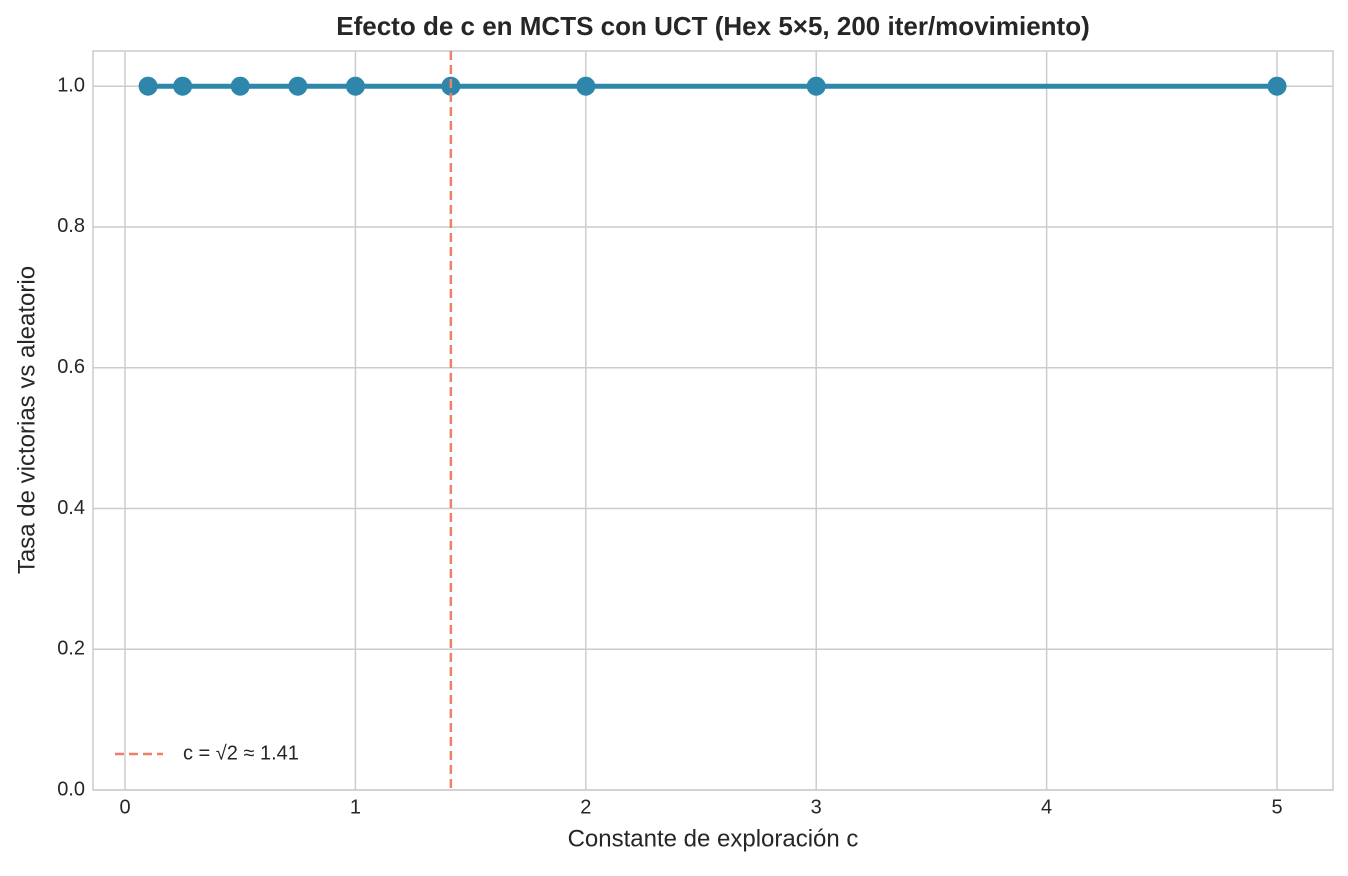 This screenshot has width=1348, height=876. I want to click on x-tick-label: 0, so click(124, 807).